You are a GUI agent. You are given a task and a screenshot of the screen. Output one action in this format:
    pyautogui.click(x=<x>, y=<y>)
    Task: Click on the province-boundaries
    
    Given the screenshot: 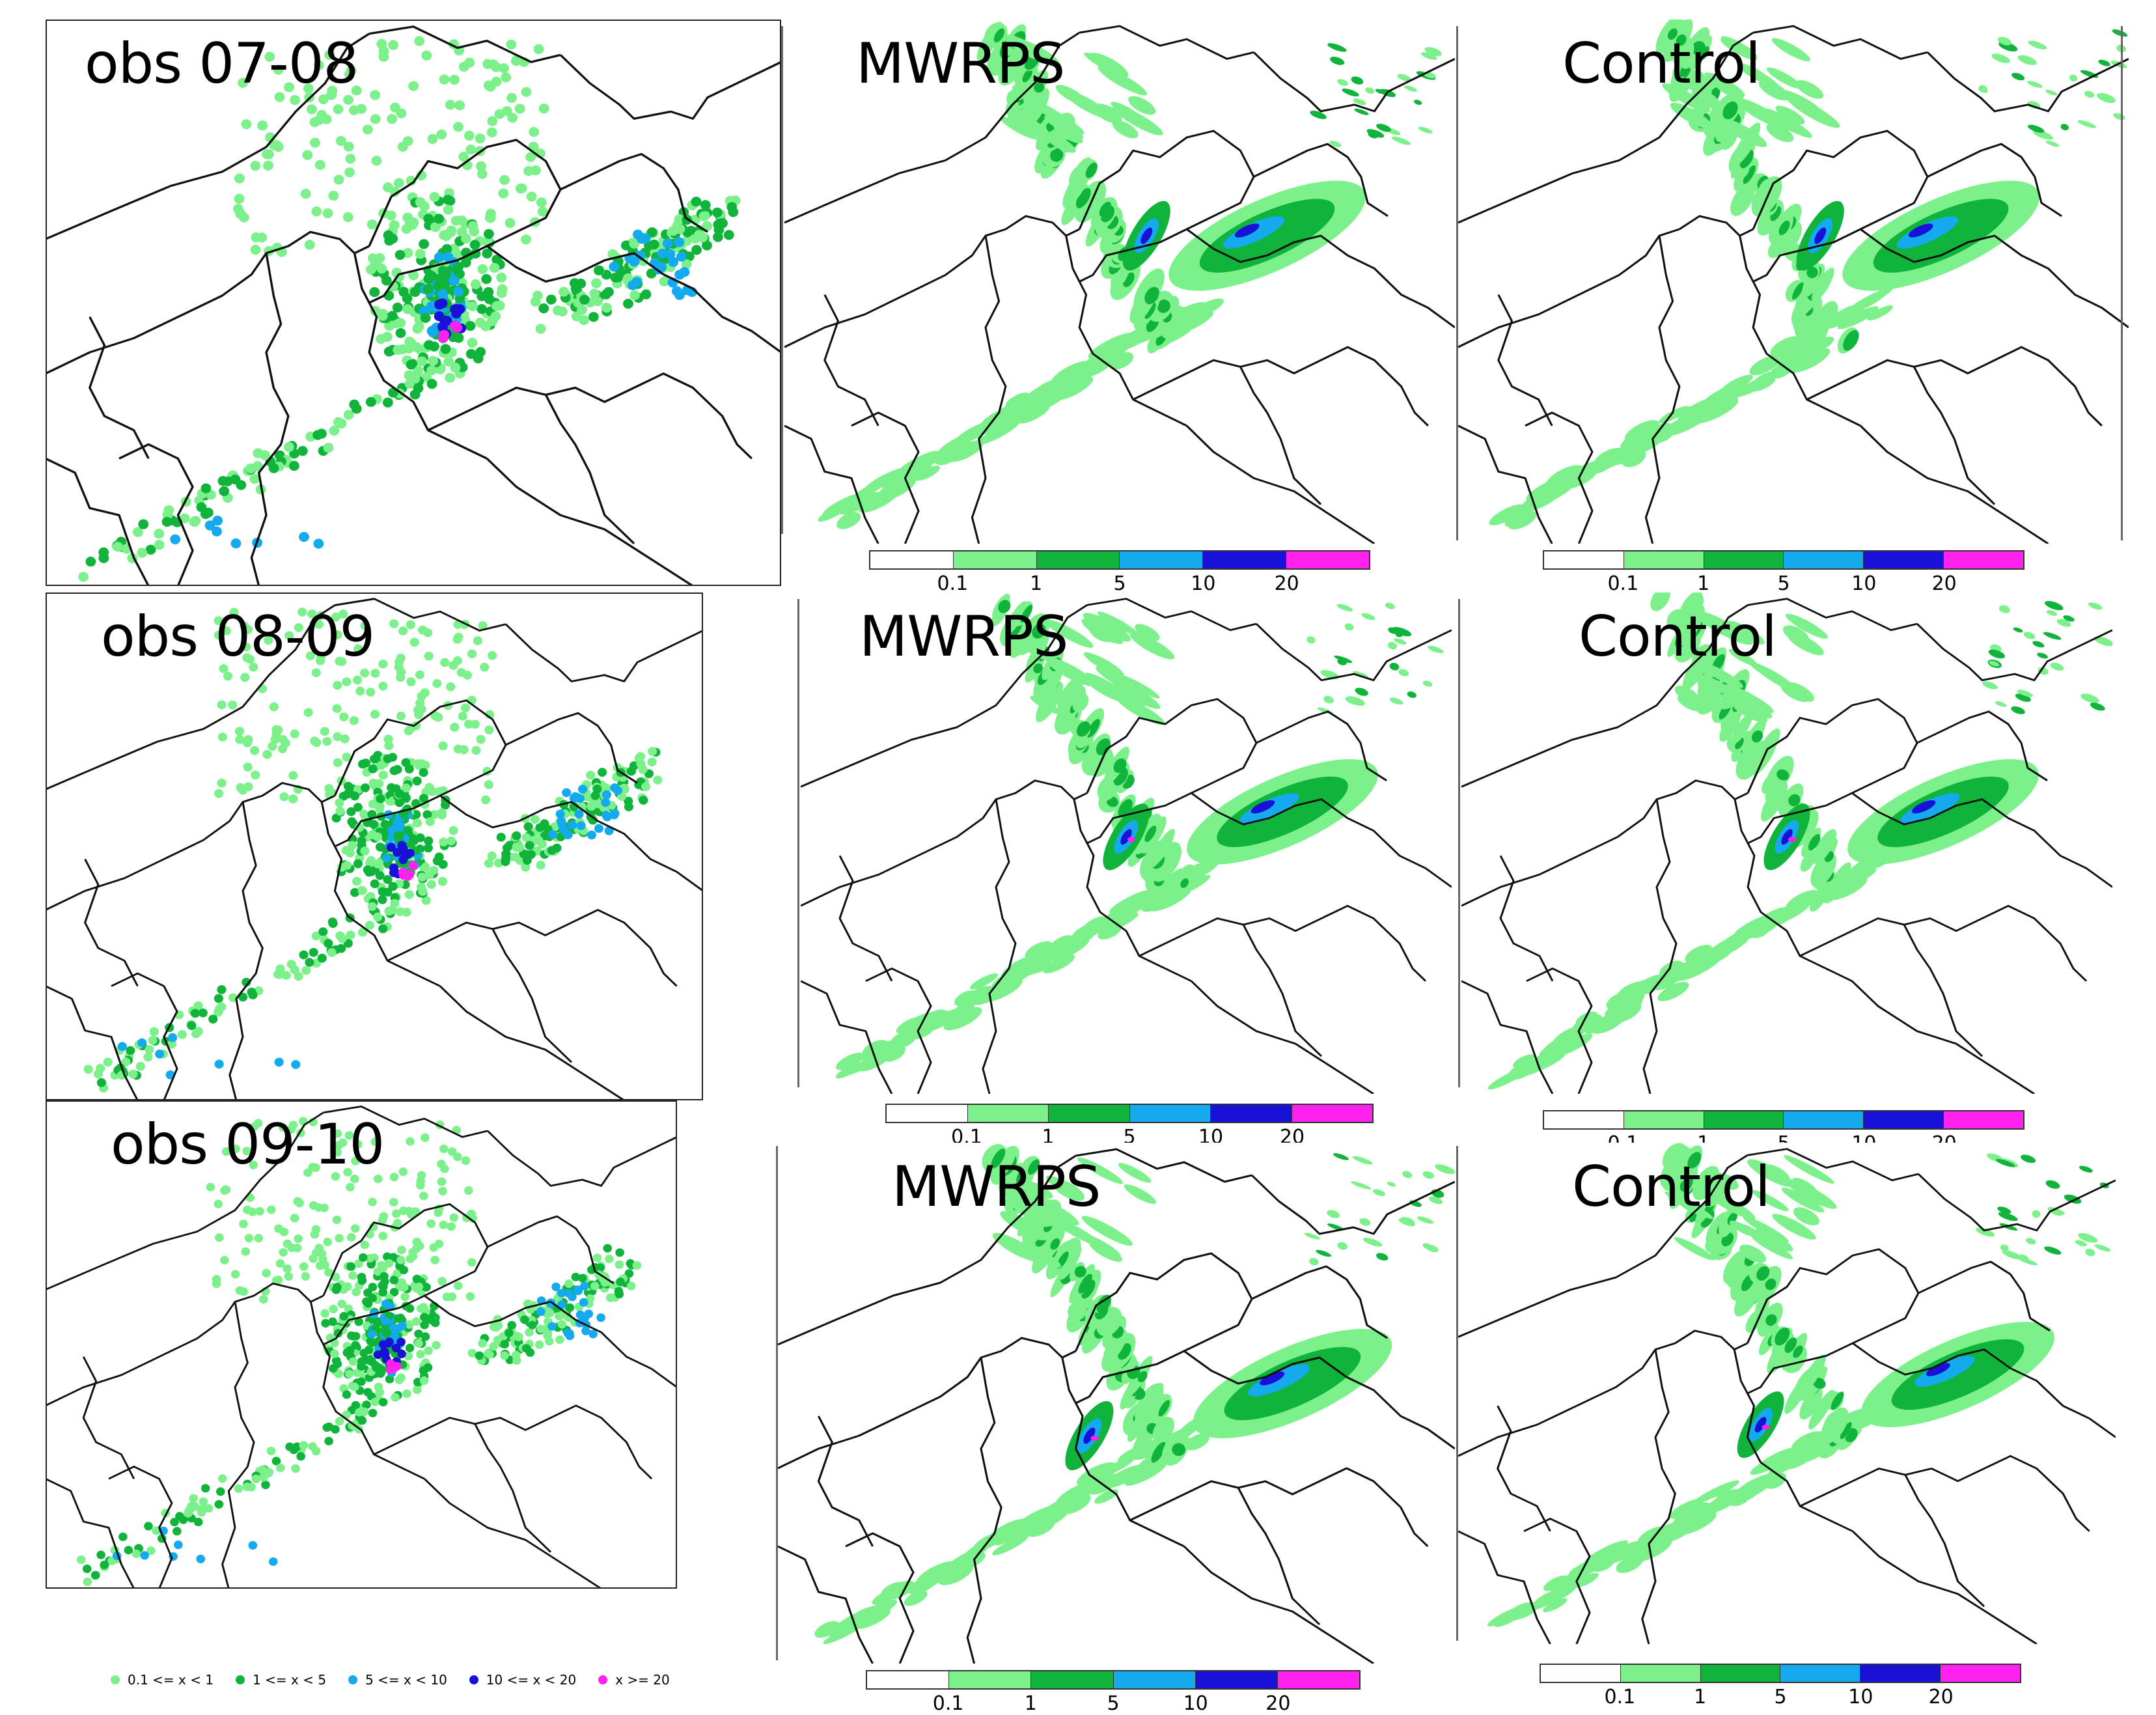 What is the action you would take?
    pyautogui.click(x=1126, y=846)
    